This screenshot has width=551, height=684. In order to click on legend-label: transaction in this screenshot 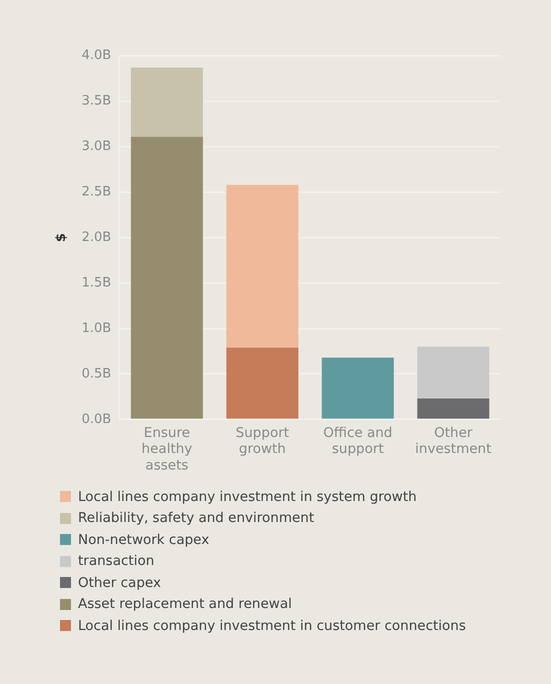, I will do `click(116, 561)`.